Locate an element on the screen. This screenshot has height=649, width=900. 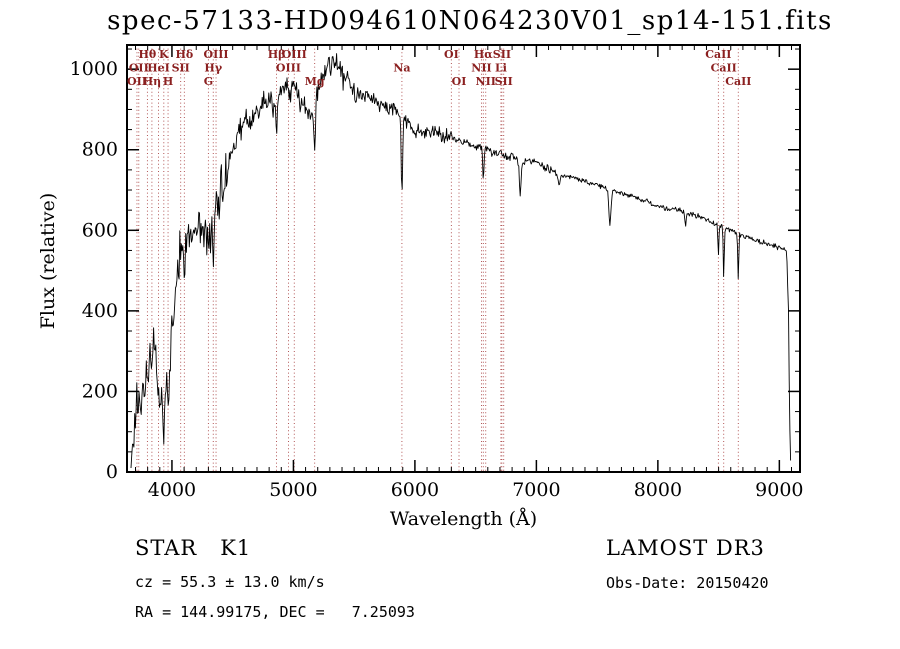
ra-dec-text: RA = 144.99175, DEC = 7.25093 is located at coordinates (275, 612).